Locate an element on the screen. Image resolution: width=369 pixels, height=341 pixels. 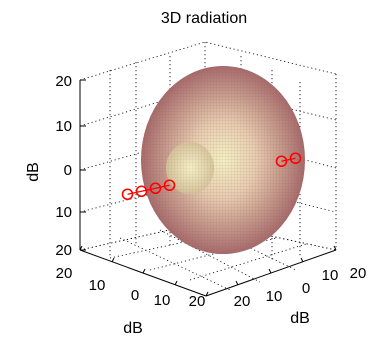
z-axis-label: dB is located at coordinates (33, 172).